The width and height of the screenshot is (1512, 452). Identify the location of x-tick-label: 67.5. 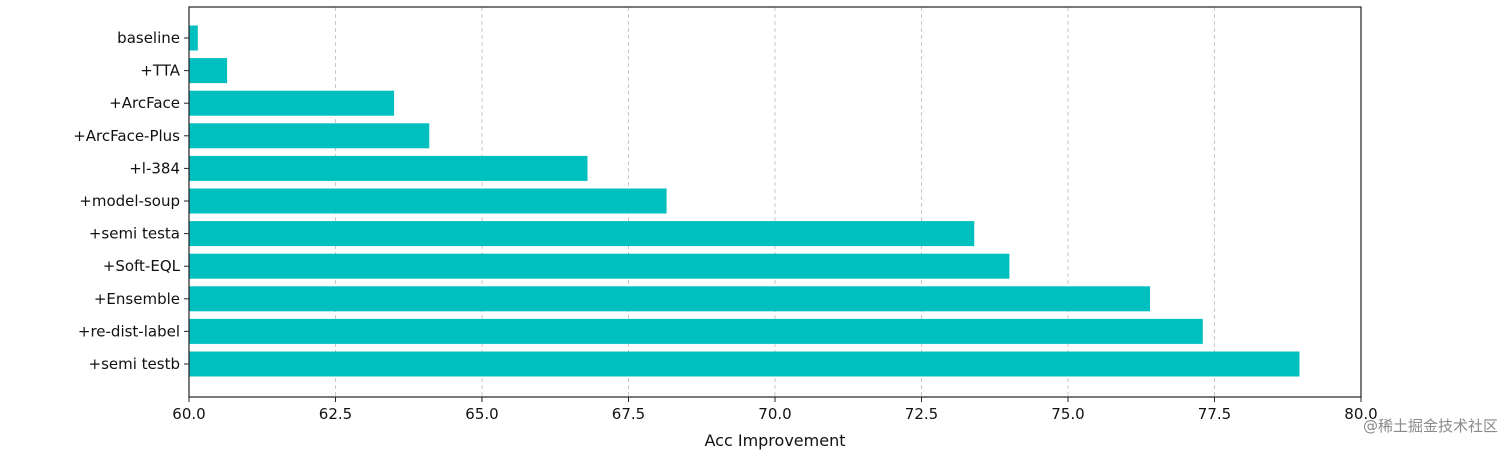
(628, 414).